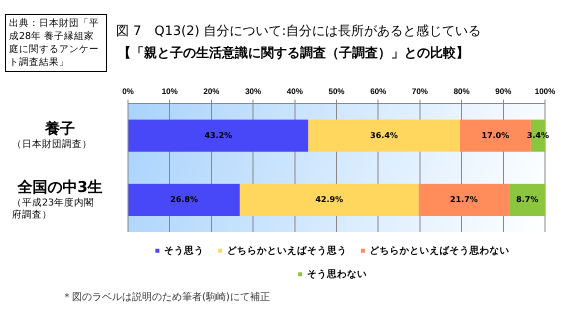 Image resolution: width=570 pixels, height=322 pixels. I want to click on data-label: 26.8%, so click(184, 199).